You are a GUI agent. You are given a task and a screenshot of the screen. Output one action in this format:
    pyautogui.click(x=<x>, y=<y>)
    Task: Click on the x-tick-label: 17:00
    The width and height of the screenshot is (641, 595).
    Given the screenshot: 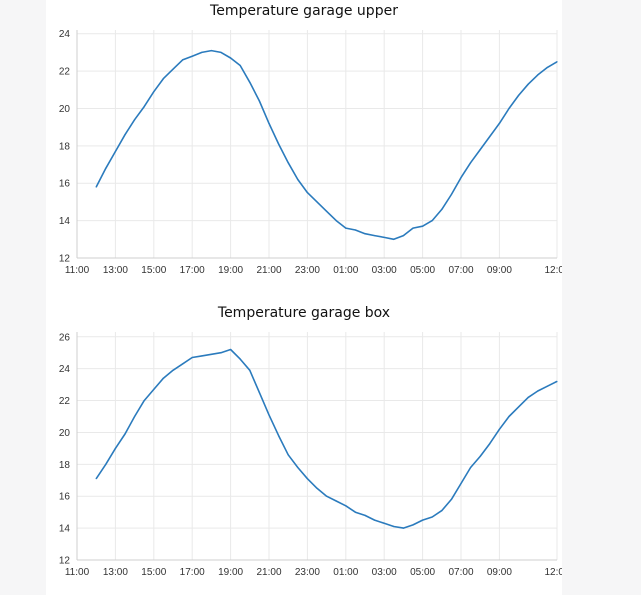 What is the action you would take?
    pyautogui.click(x=192, y=572)
    